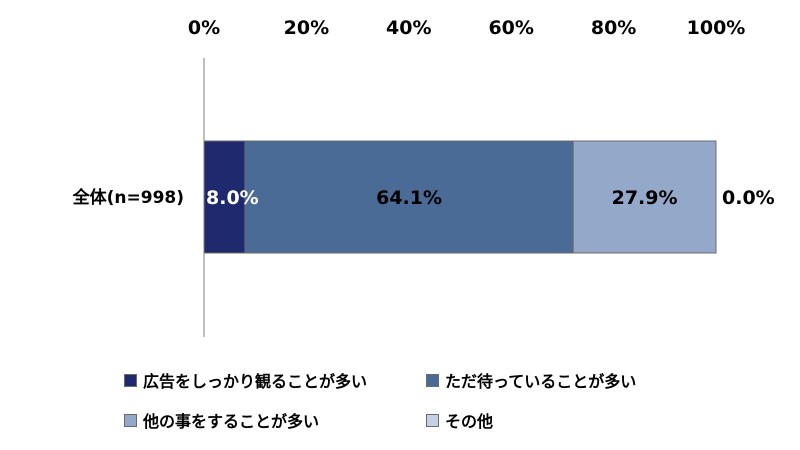 The width and height of the screenshot is (800, 450). Describe the element at coordinates (232, 198) in the screenshot. I see `data-label: 8.0%` at that location.